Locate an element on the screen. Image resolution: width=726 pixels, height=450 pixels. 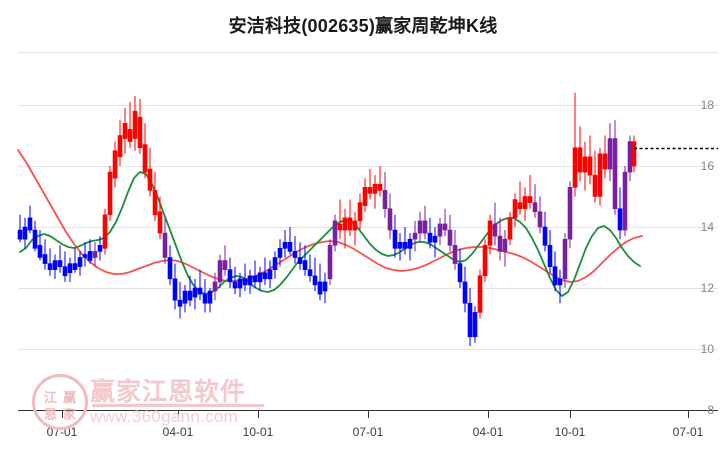
svg-text: 10 is located at coordinates (708, 349).